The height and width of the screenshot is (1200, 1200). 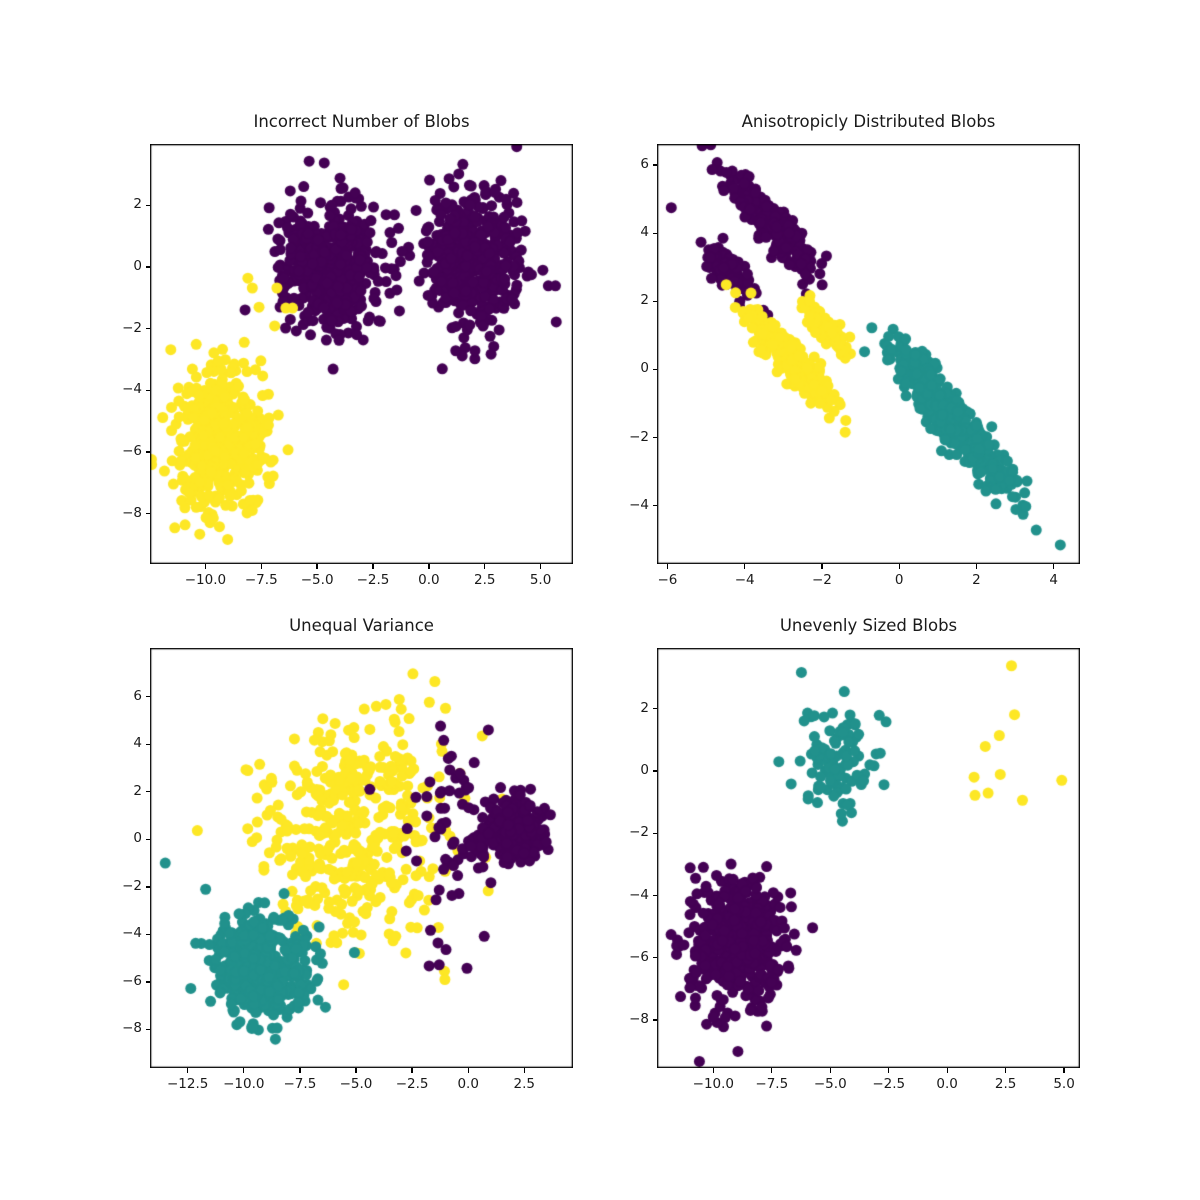 What do you see at coordinates (188, 1084) in the screenshot?
I see `x-tick-label: −12.5` at bounding box center [188, 1084].